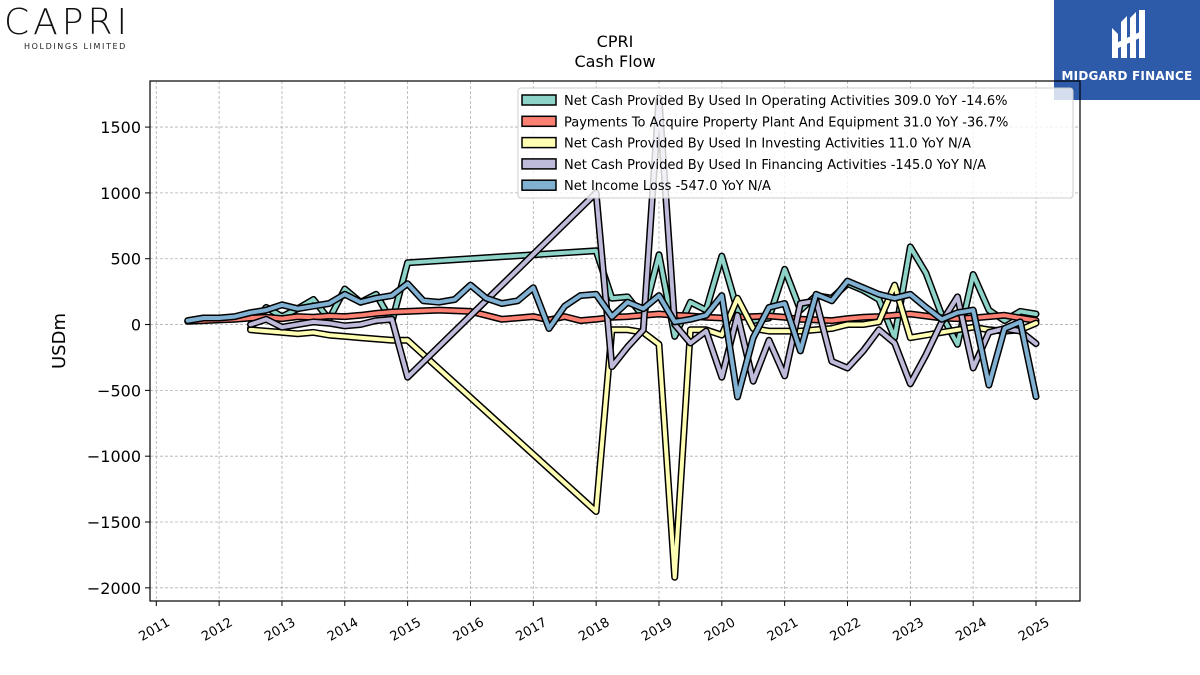 This screenshot has height=675, width=1200. I want to click on x-tick-label: 2021, so click(783, 630).